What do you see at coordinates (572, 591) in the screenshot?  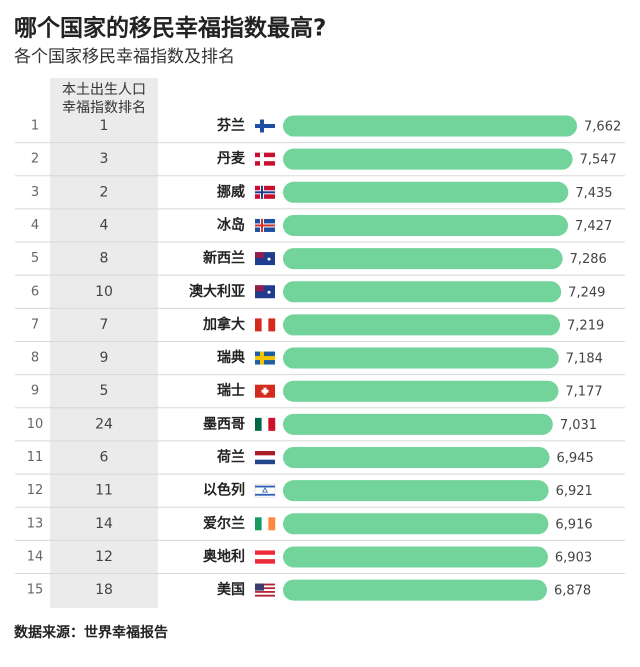 I see `value-label: 6,878` at bounding box center [572, 591].